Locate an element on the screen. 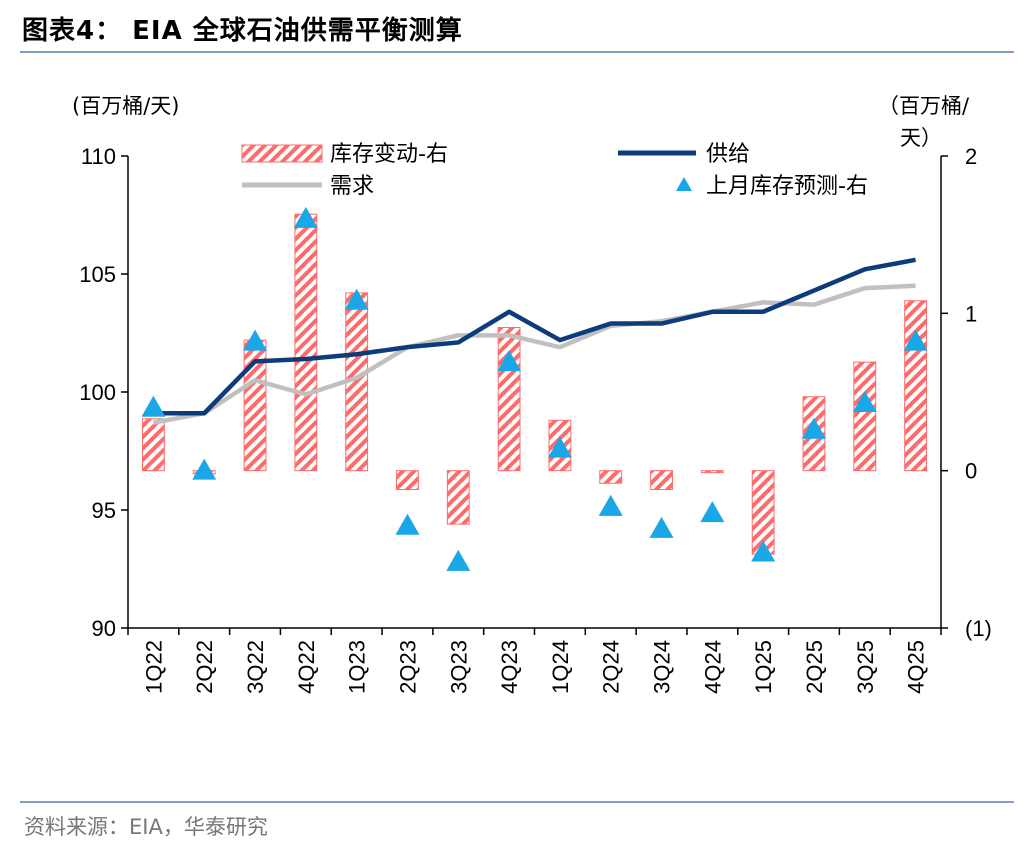 This screenshot has width=1036, height=852. right-axis-unit-label-line1: （百万桶/ is located at coordinates (924, 106).